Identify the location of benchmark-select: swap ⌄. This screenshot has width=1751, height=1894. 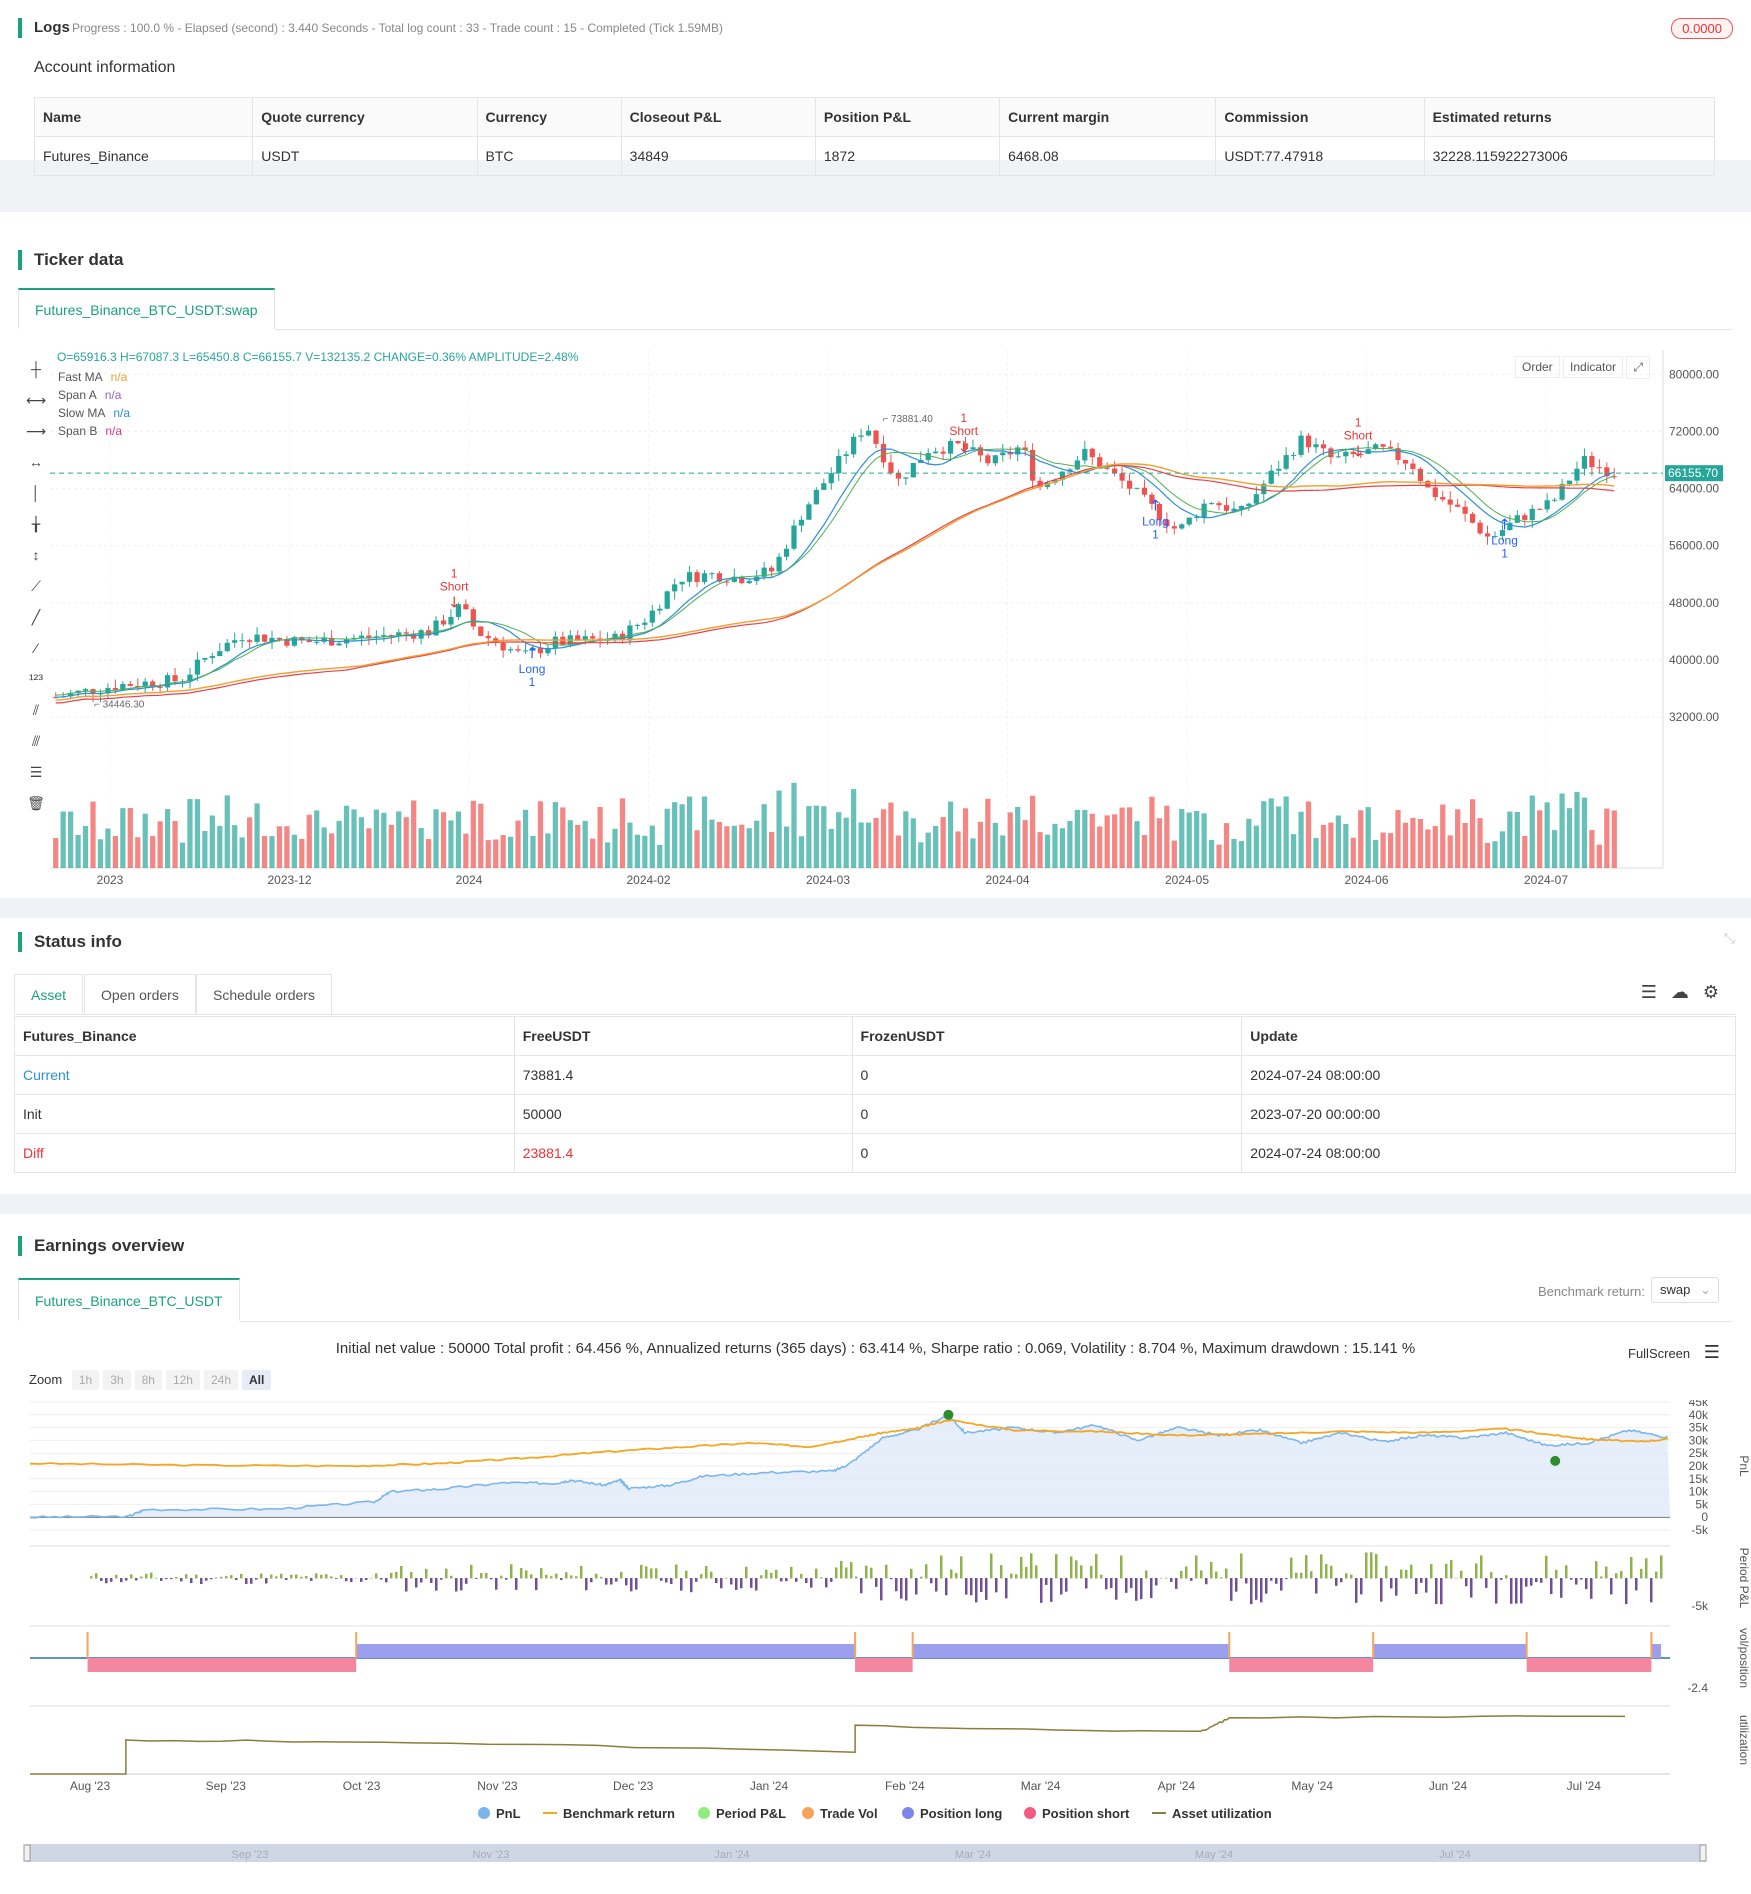
(1685, 1290).